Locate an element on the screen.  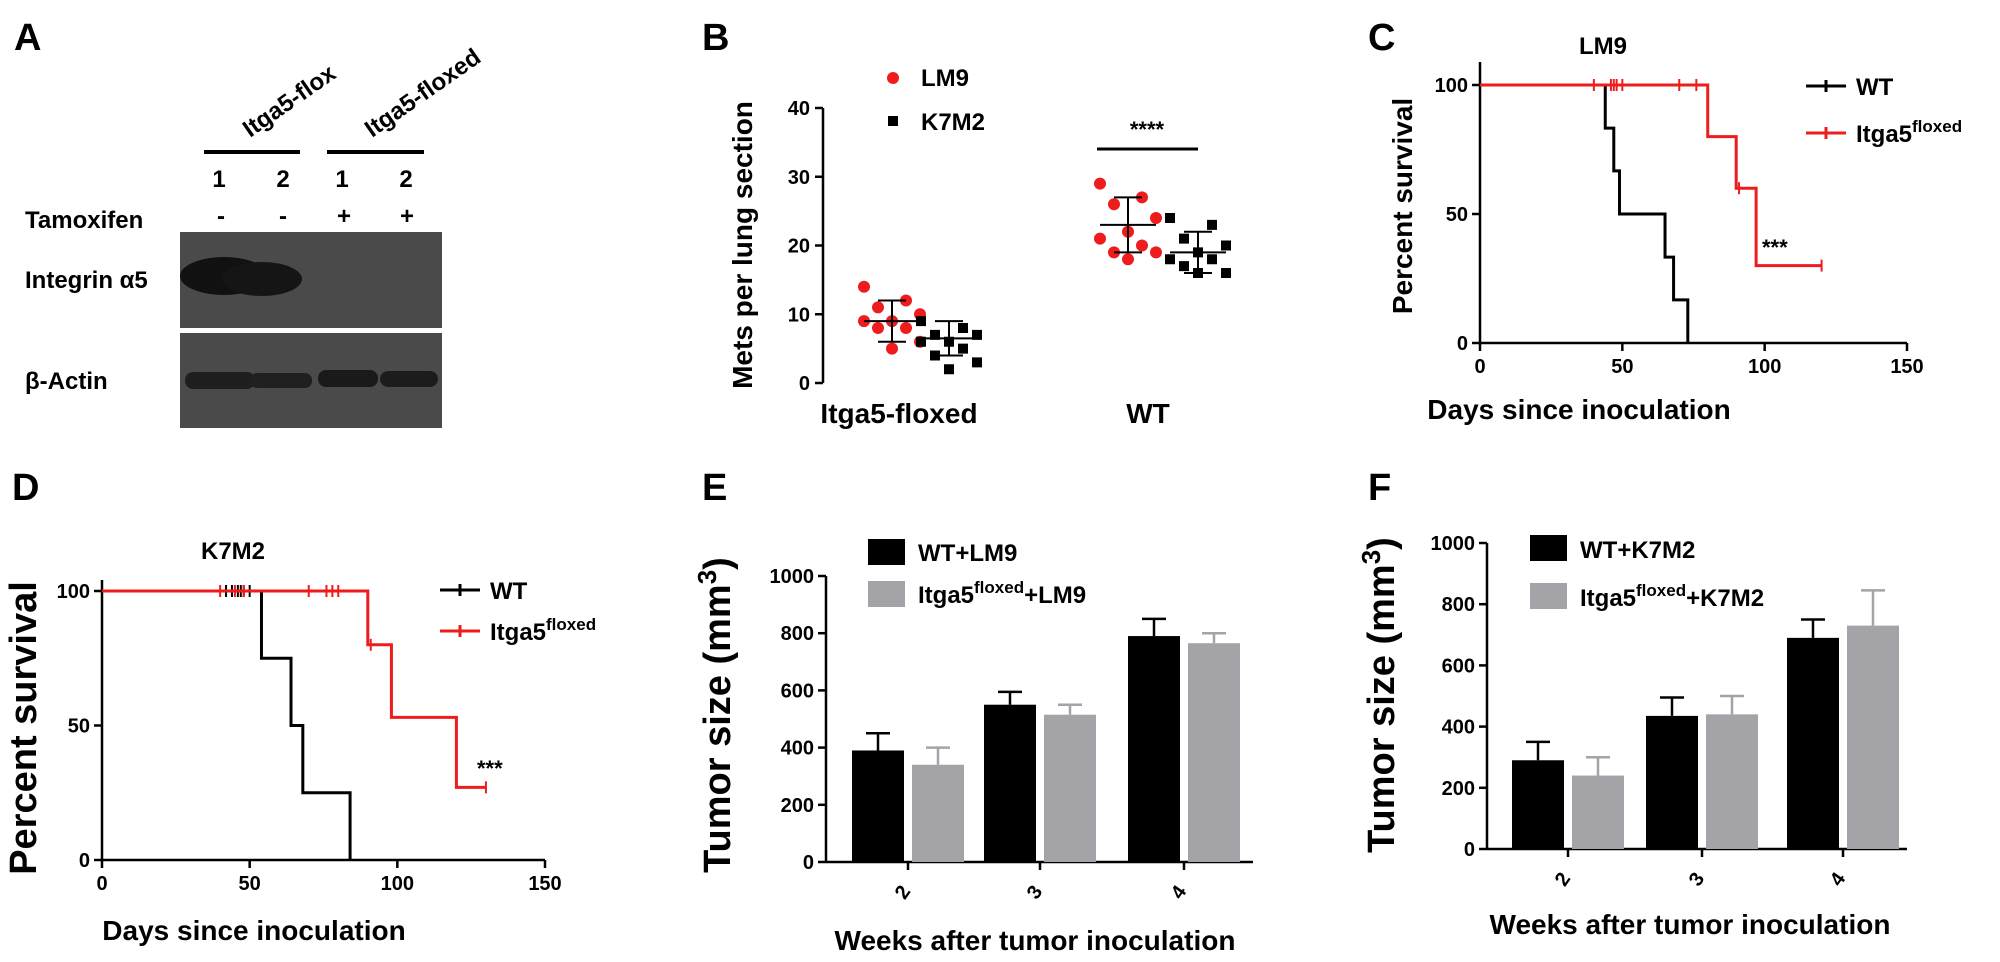
panel-c-ticks: 0 50 100 150 0 50 100 is located at coordinates (1679, 226).